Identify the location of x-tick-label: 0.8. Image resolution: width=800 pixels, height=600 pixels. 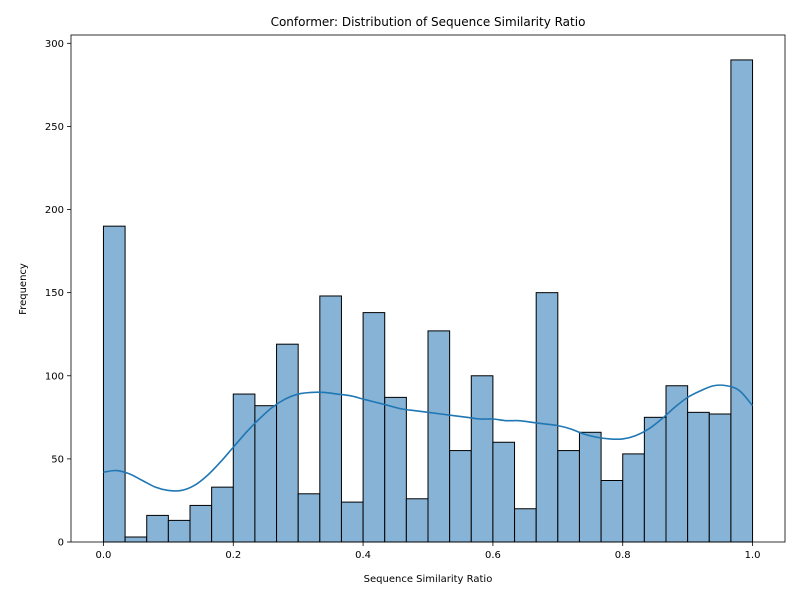
(623, 555).